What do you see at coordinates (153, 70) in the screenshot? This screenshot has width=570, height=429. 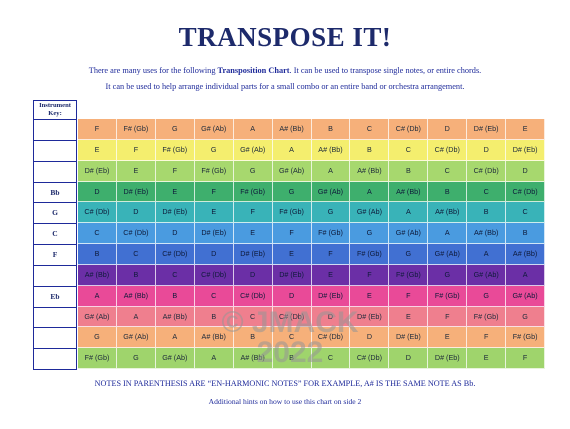 I see `intro-text-pre: There are many uses for the following` at bounding box center [153, 70].